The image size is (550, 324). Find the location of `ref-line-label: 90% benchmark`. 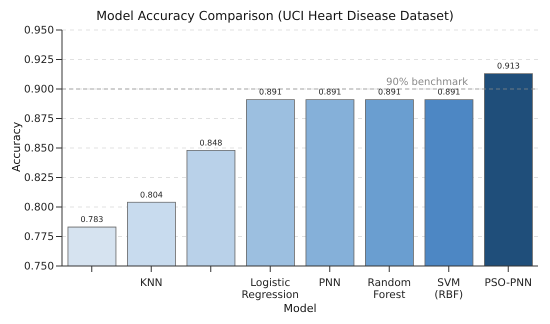

ref-line-label: 90% benchmark is located at coordinates (427, 82).